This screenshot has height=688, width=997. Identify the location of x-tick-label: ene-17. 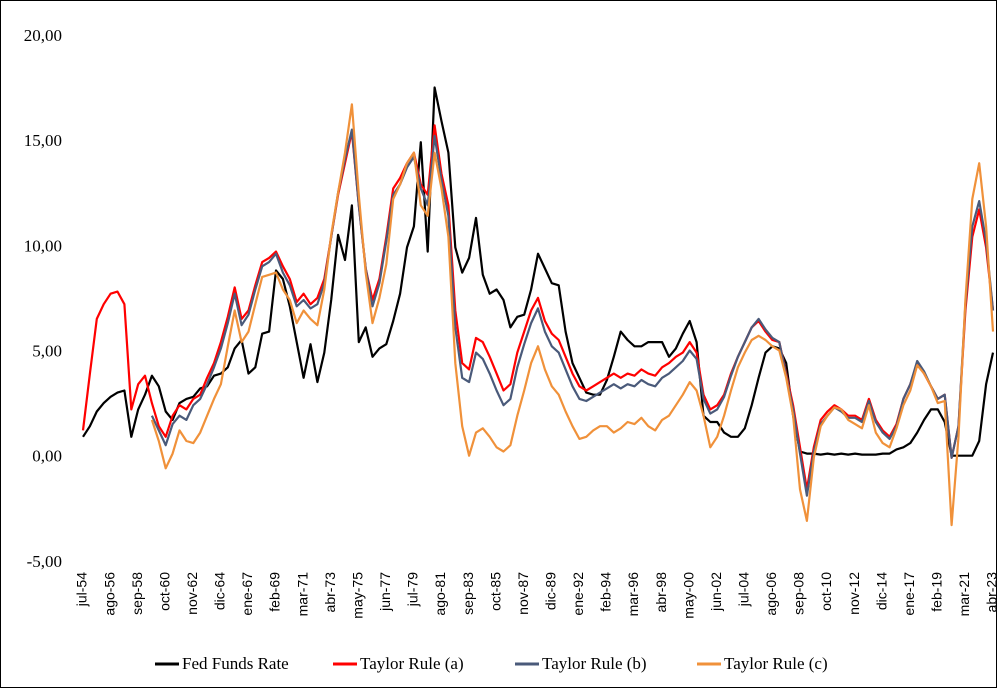
(909, 594).